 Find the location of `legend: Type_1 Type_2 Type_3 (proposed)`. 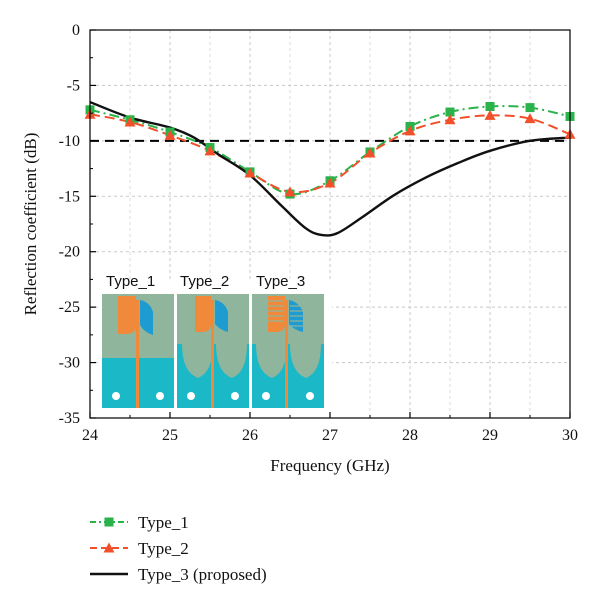

legend: Type_1 Type_2 Type_3 (proposed) is located at coordinates (178, 548).